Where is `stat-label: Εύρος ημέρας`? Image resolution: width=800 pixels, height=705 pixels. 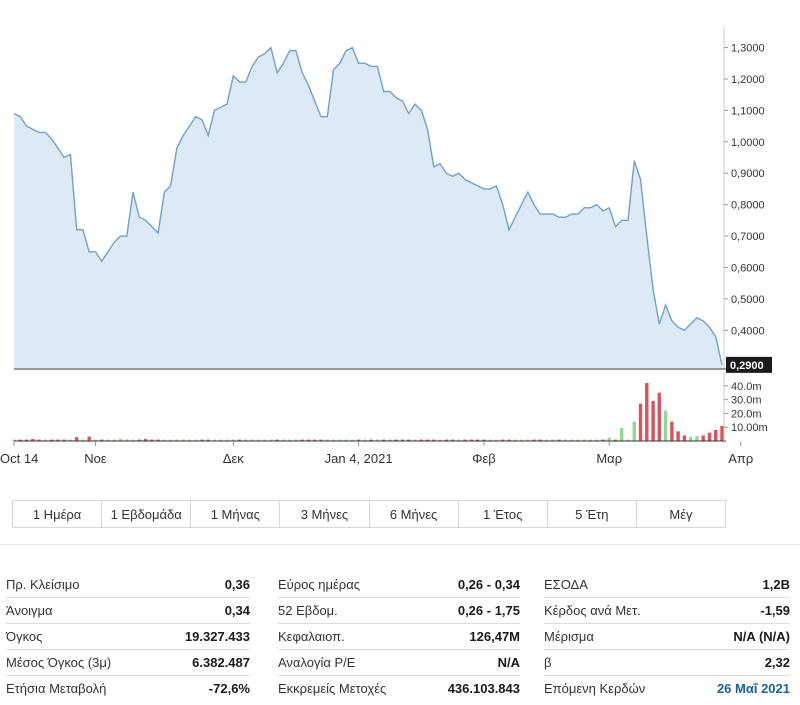 stat-label: Εύρος ημέρας is located at coordinates (319, 584).